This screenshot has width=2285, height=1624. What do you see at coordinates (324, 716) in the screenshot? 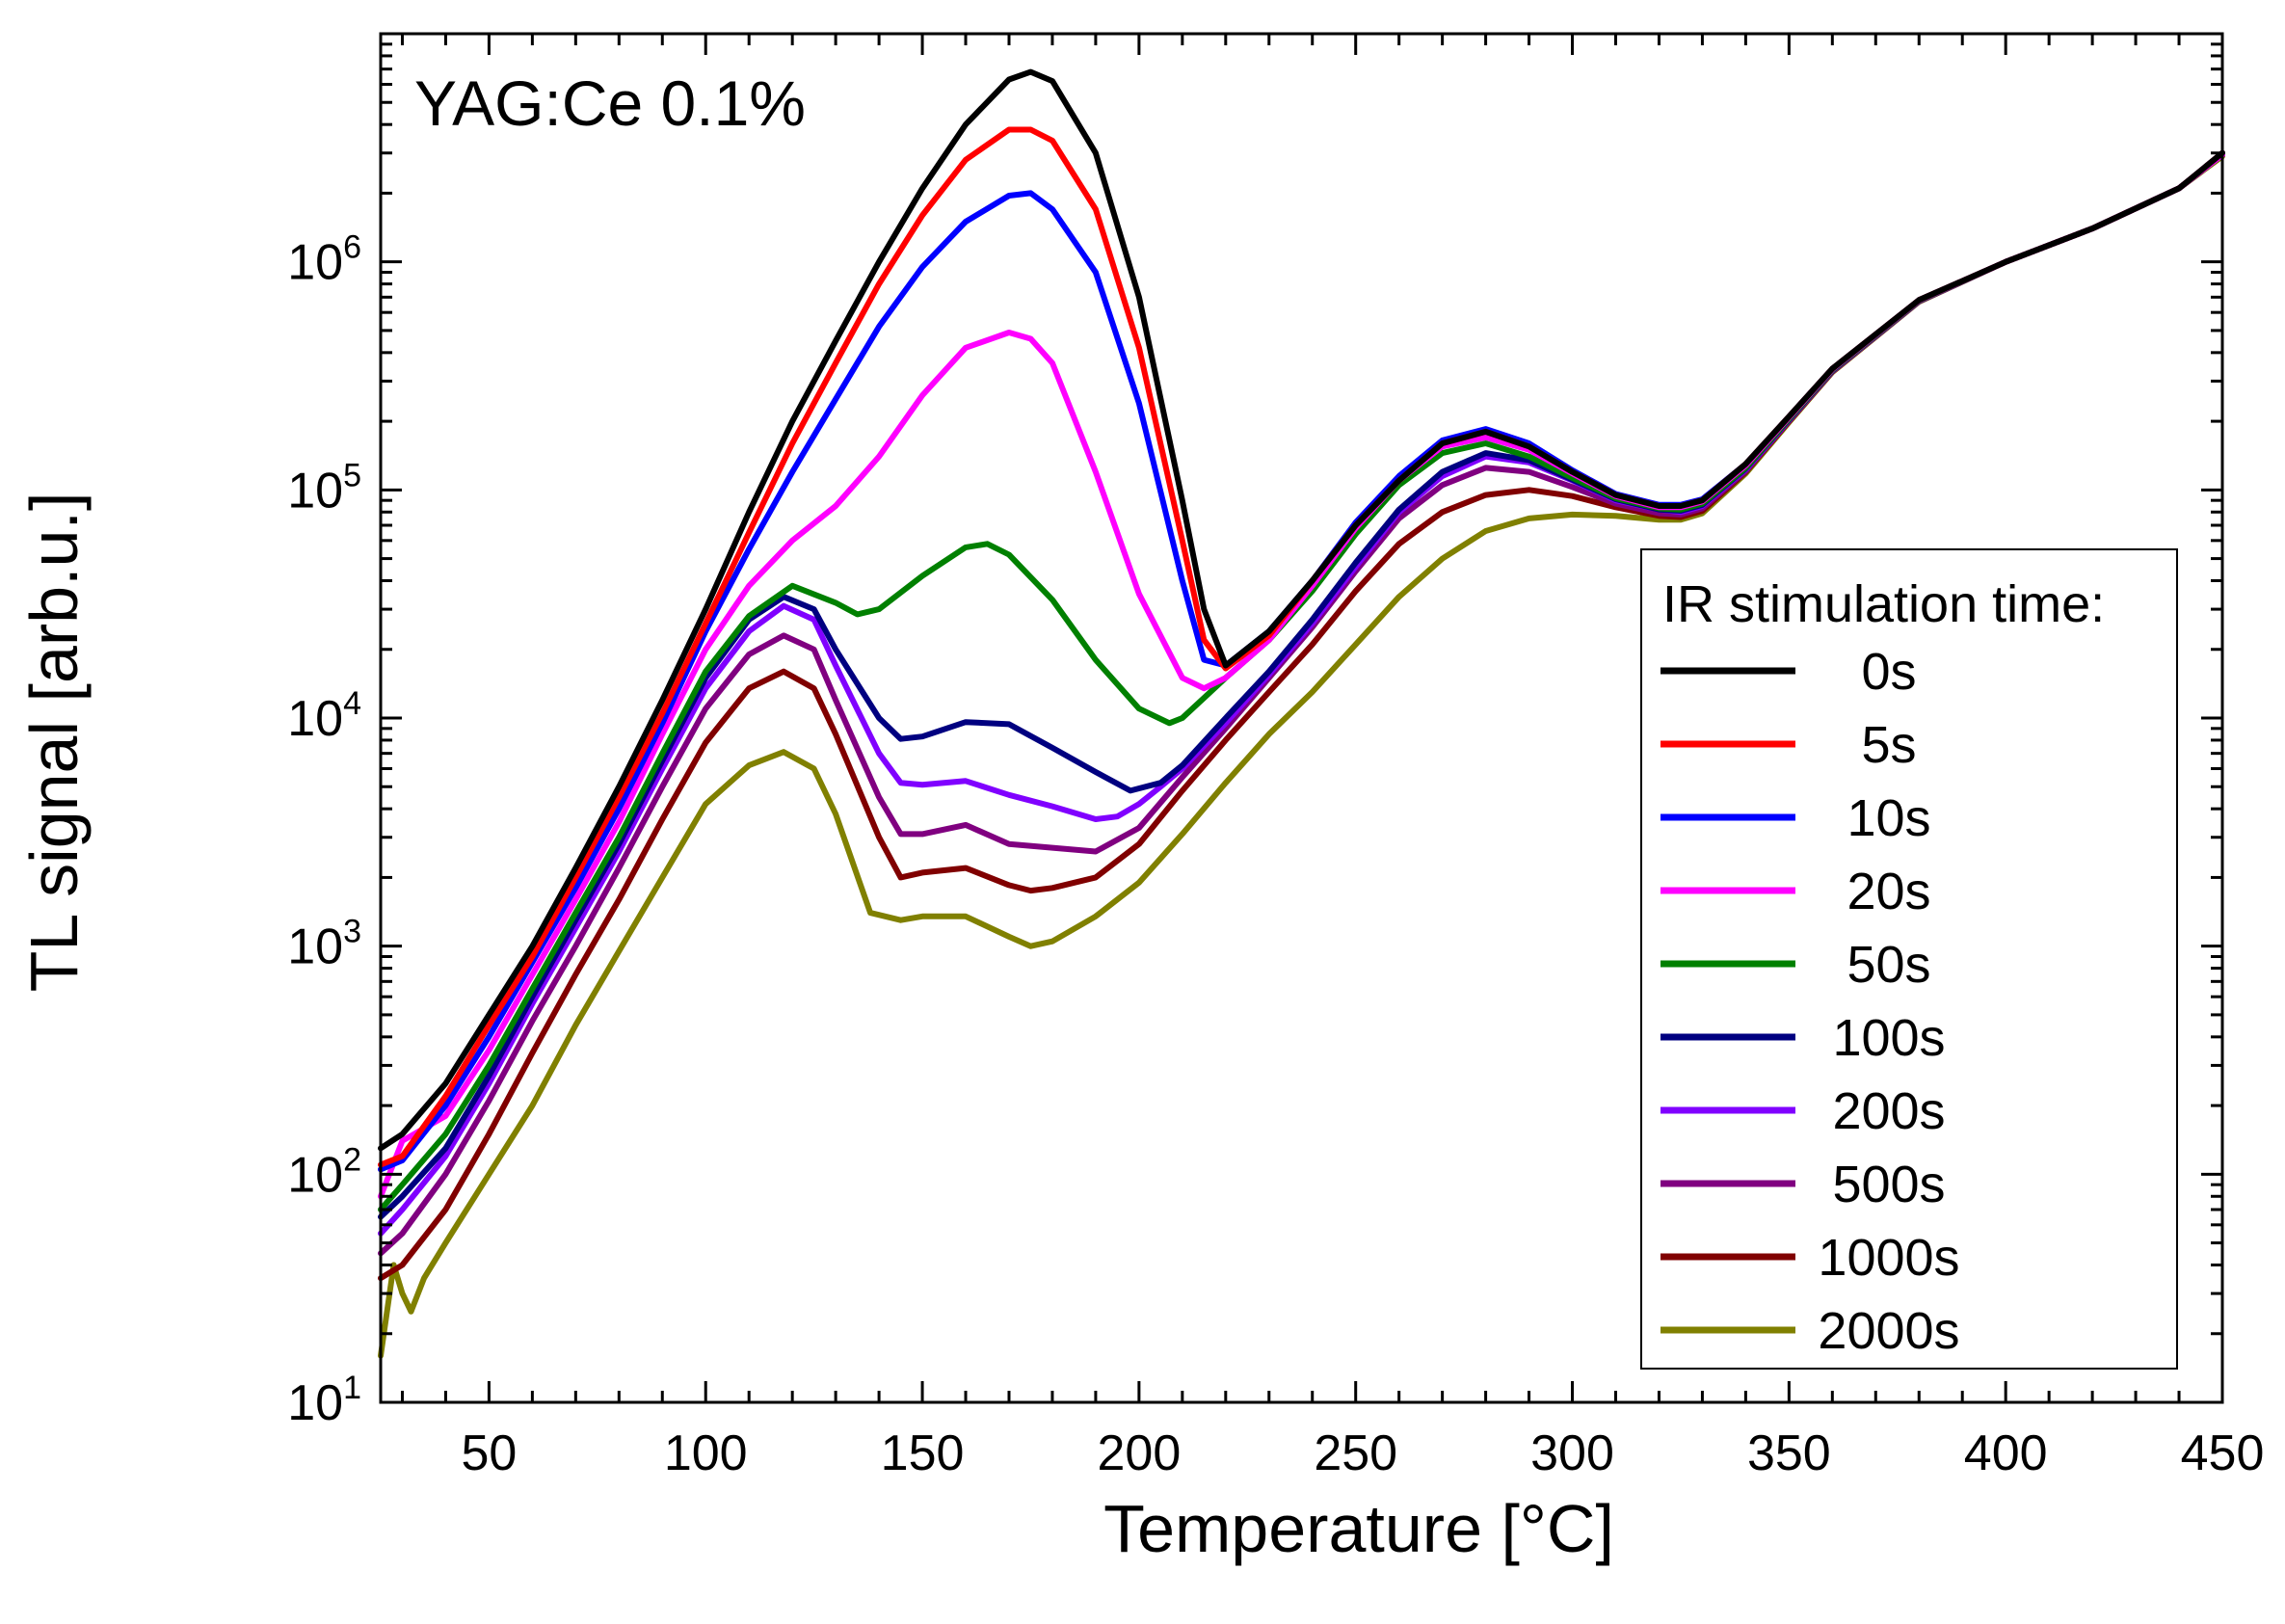
I see `y-tick-label: 10⁴` at bounding box center [324, 716].